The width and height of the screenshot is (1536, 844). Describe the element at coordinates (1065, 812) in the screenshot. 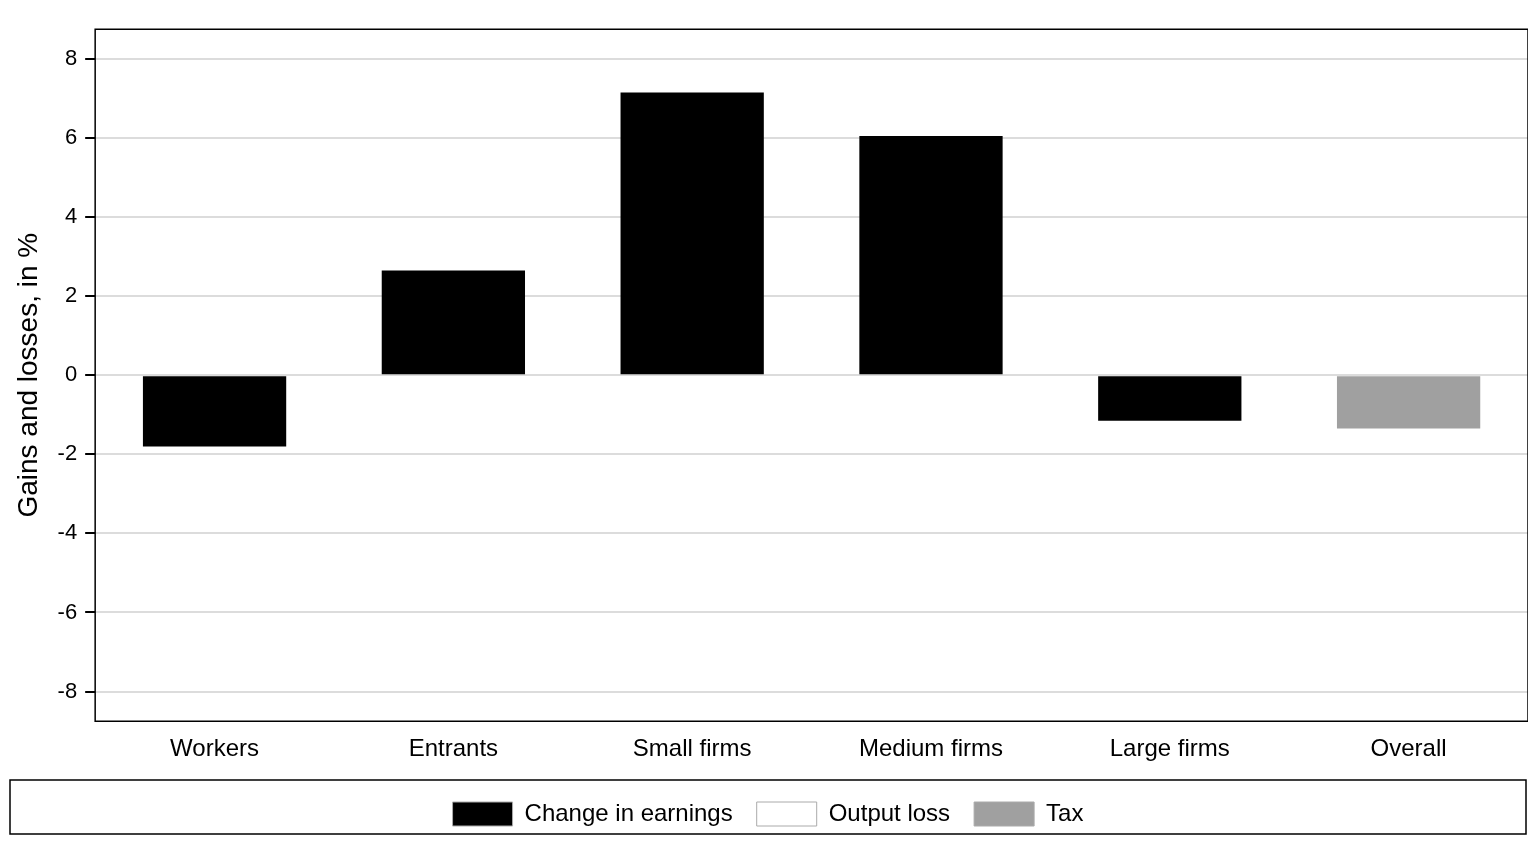

I see `legend-label: Tax` at that location.